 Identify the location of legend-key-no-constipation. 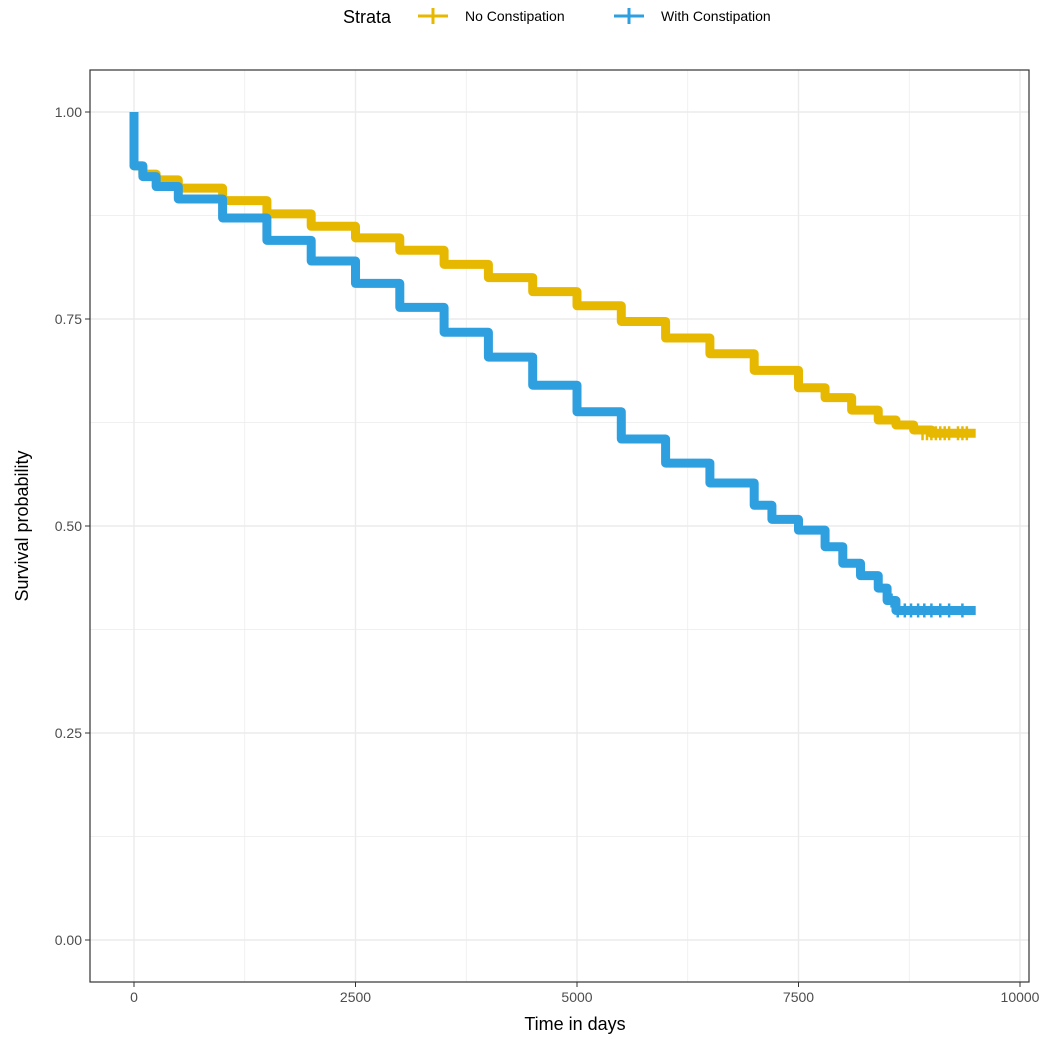
(433, 16).